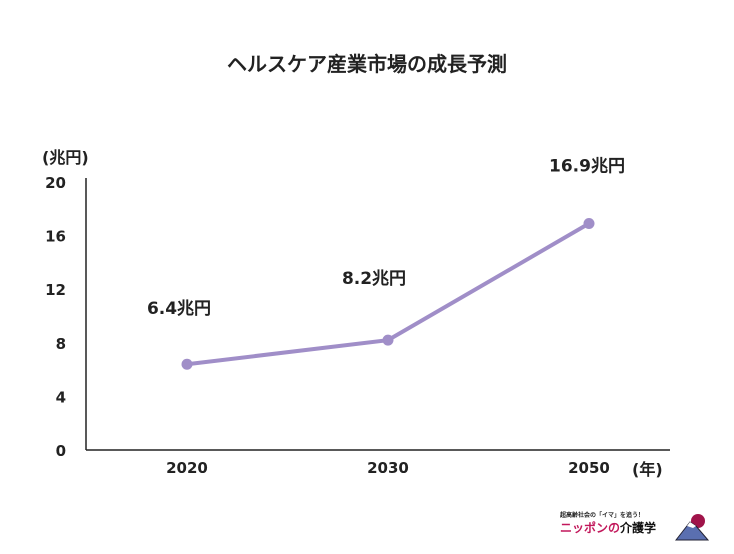 Image resolution: width=734 pixels, height=554 pixels. I want to click on y-axis-unit: (兆円), so click(65, 157).